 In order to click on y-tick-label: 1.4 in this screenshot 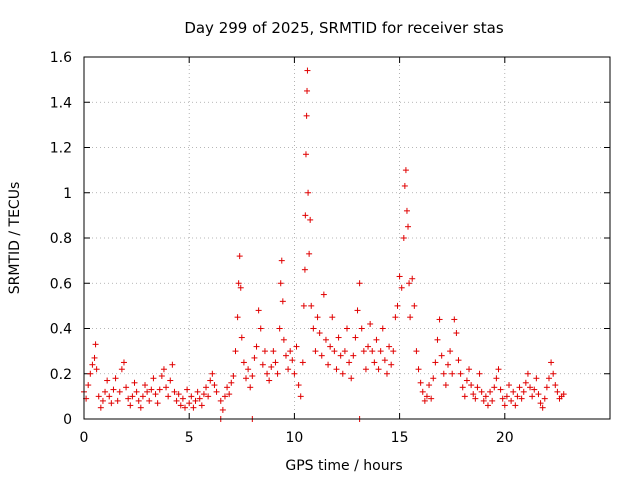, I will do `click(61, 103)`.